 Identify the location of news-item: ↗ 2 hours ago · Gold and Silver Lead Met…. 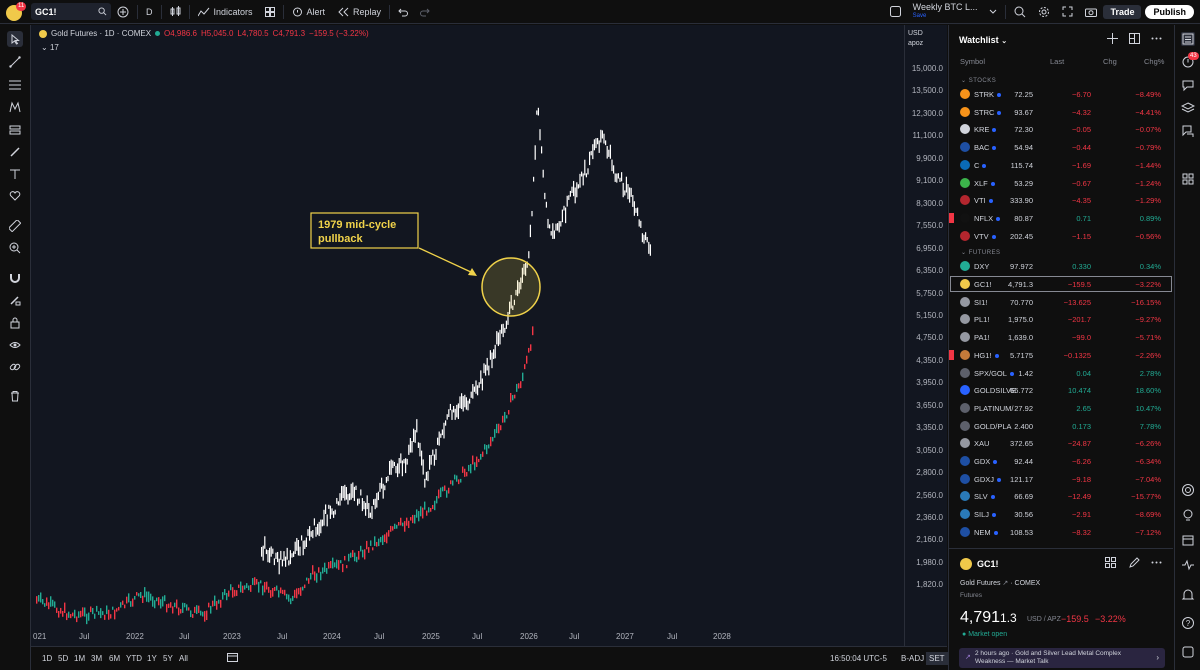
(1062, 658).